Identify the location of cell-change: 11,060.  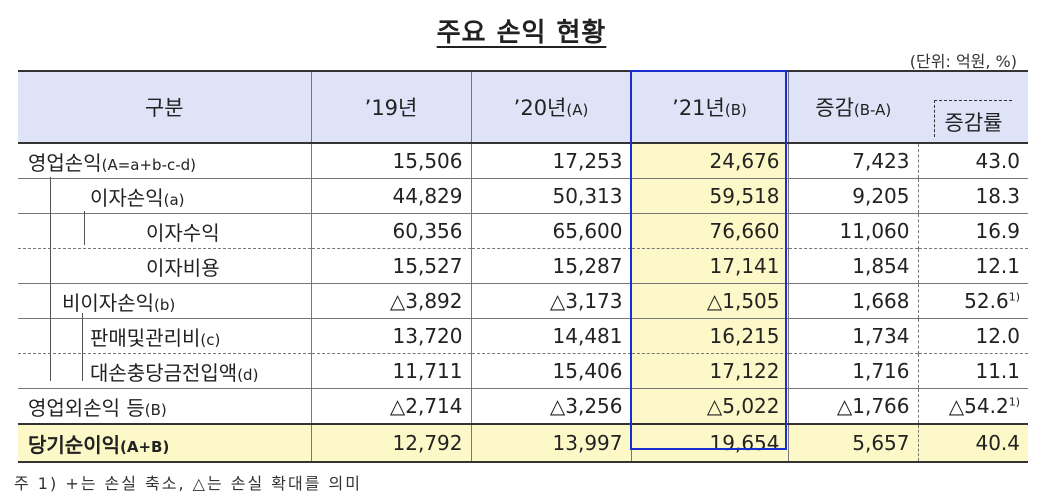
(852, 231).